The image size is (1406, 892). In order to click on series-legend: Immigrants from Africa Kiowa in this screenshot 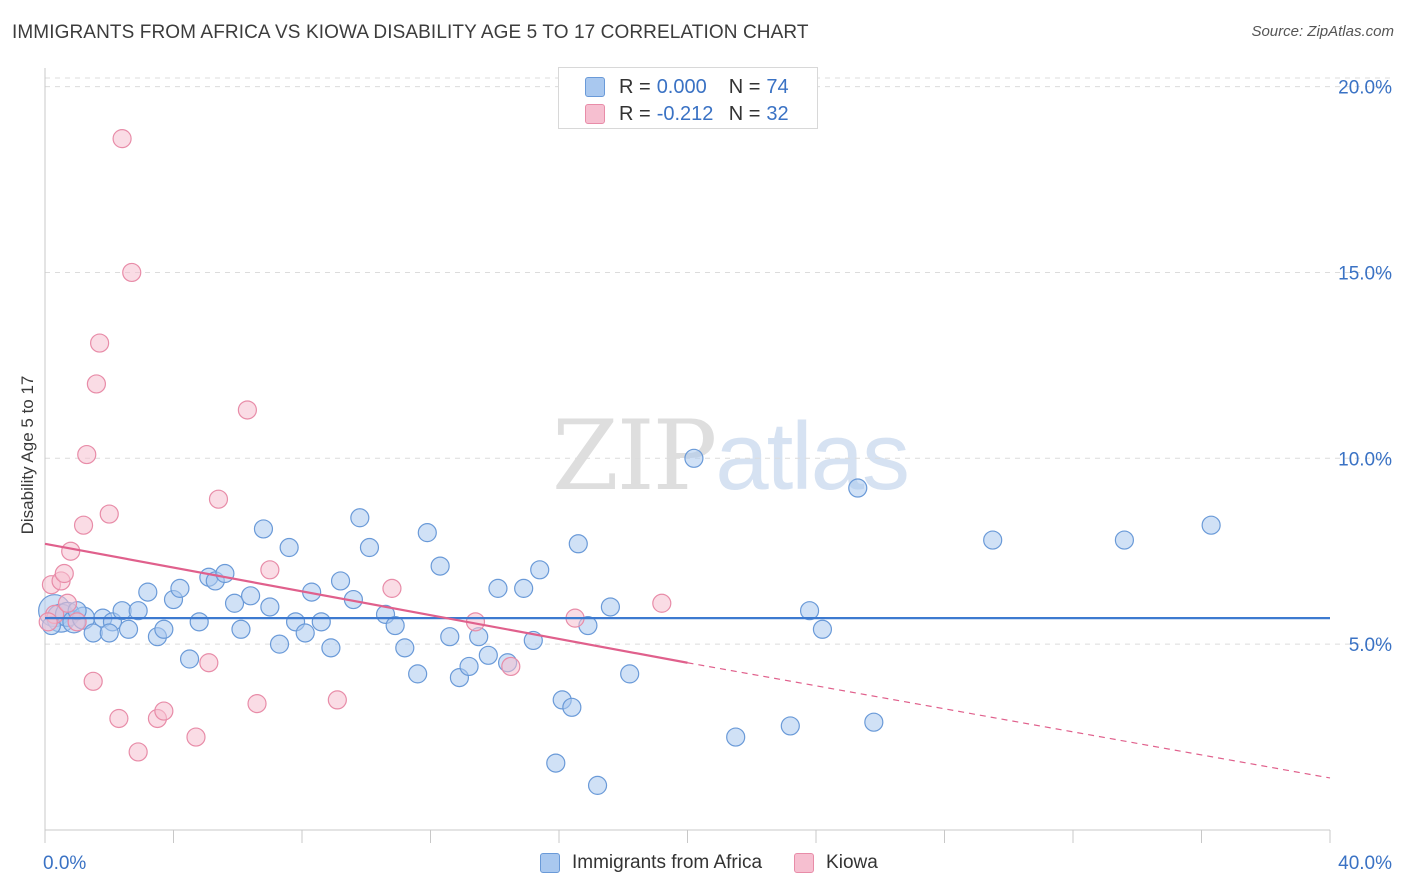, I will do `click(725, 863)`.